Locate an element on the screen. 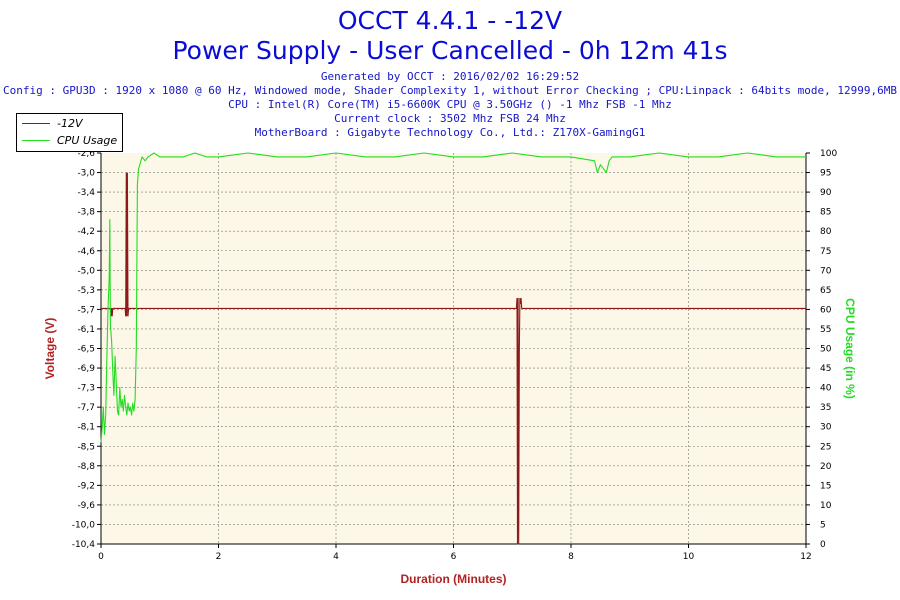 This screenshot has height=600, width=900. y-tick-label: -2,6 is located at coordinates (86, 154).